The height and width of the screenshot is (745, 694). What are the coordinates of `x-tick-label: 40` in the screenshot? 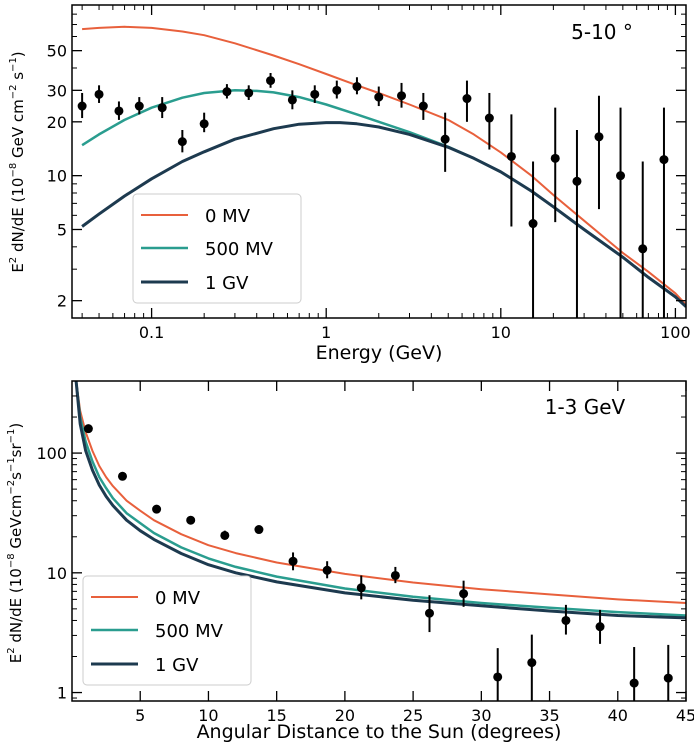 It's located at (618, 715).